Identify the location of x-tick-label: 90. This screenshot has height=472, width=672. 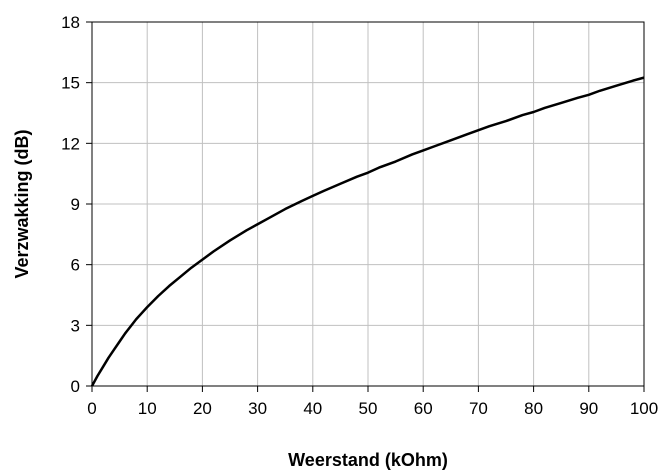
(588, 408).